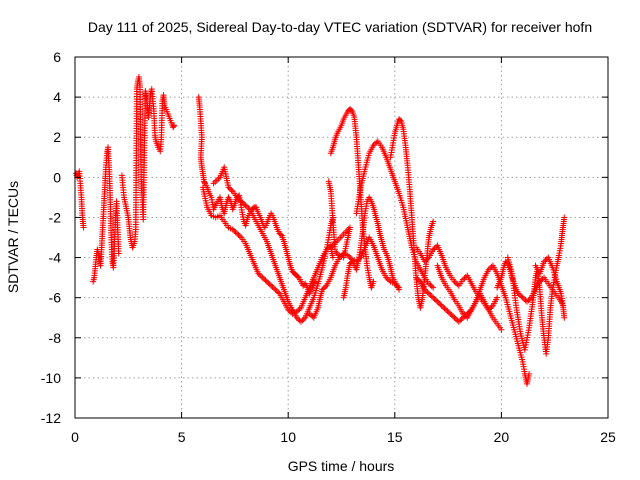  I want to click on x-tick-labels: 0 5 10 15 20 25, so click(343, 437).